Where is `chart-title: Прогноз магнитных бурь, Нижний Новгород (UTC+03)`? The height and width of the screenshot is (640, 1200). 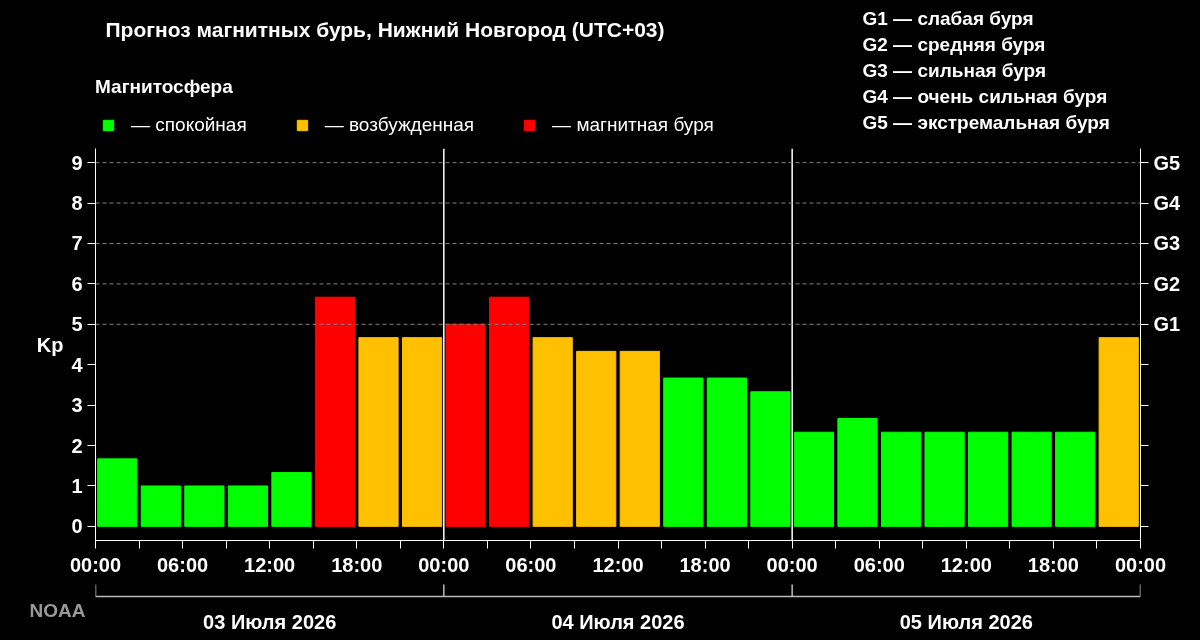 chart-title: Прогноз магнитных бурь, Нижний Новгород (UTC+03) is located at coordinates (385, 29).